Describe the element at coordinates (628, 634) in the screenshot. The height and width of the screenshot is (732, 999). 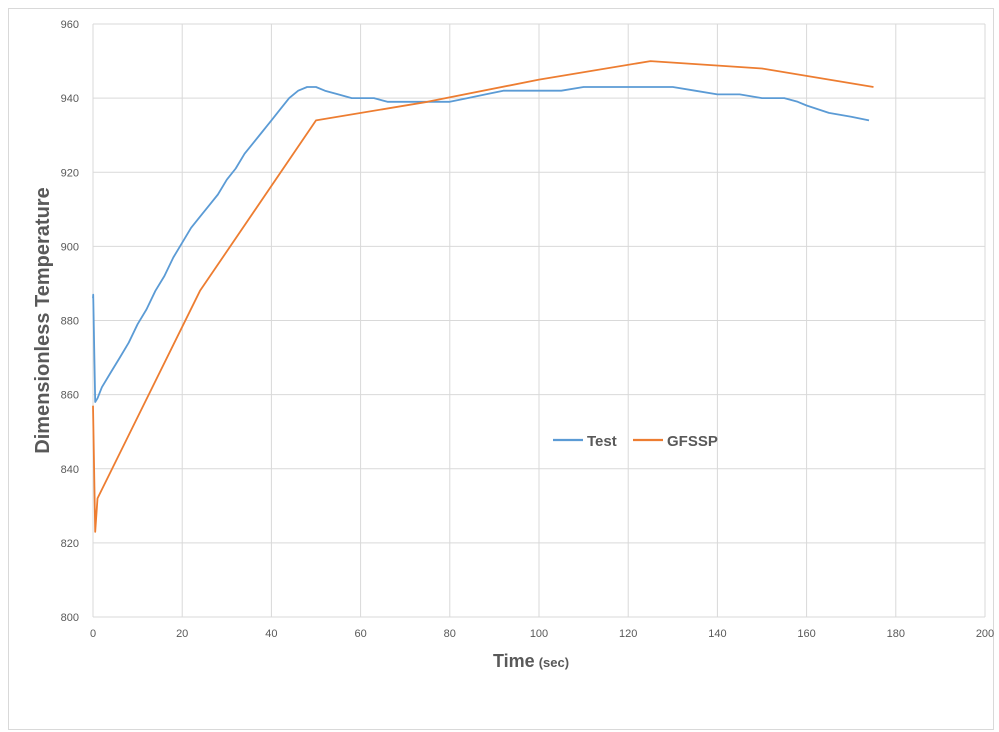
I see `x-tick-label: 120` at that location.